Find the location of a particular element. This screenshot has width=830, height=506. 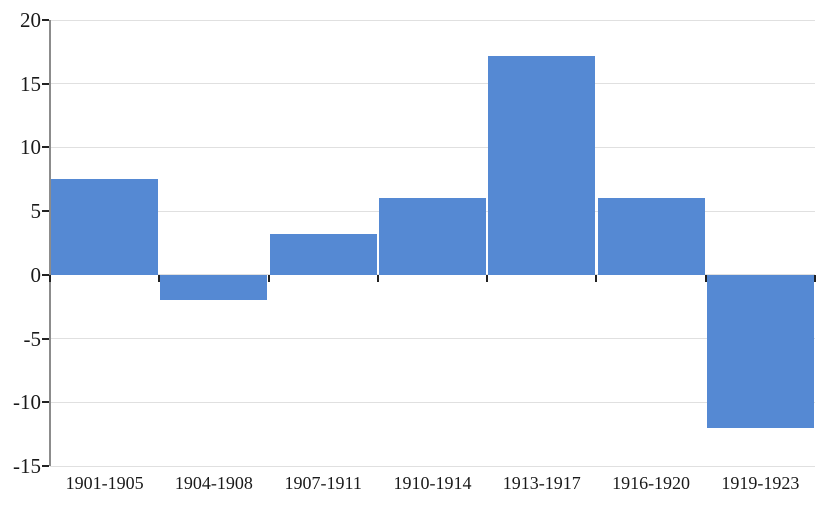

y-axis-label-5: 5 is located at coordinates (36, 211).